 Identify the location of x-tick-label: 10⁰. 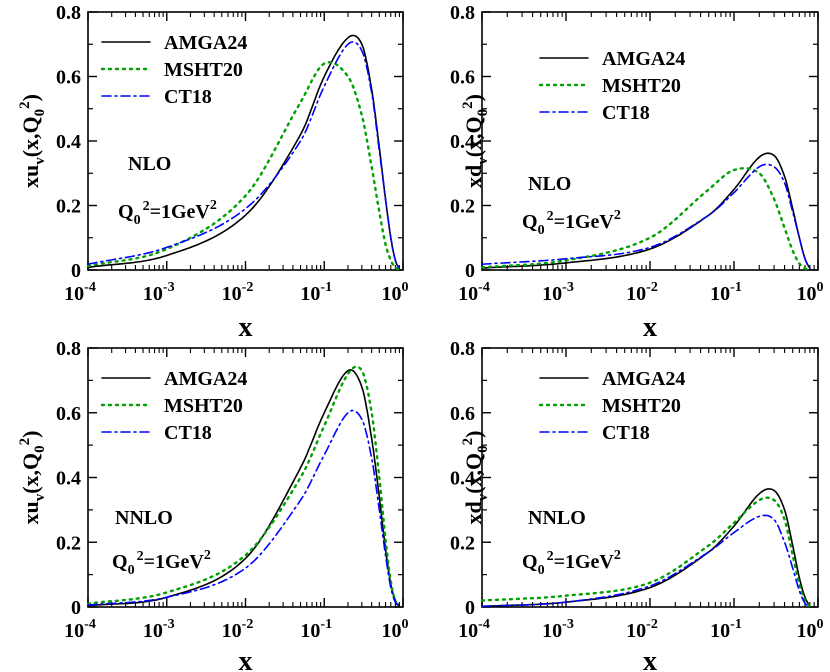
(810, 629).